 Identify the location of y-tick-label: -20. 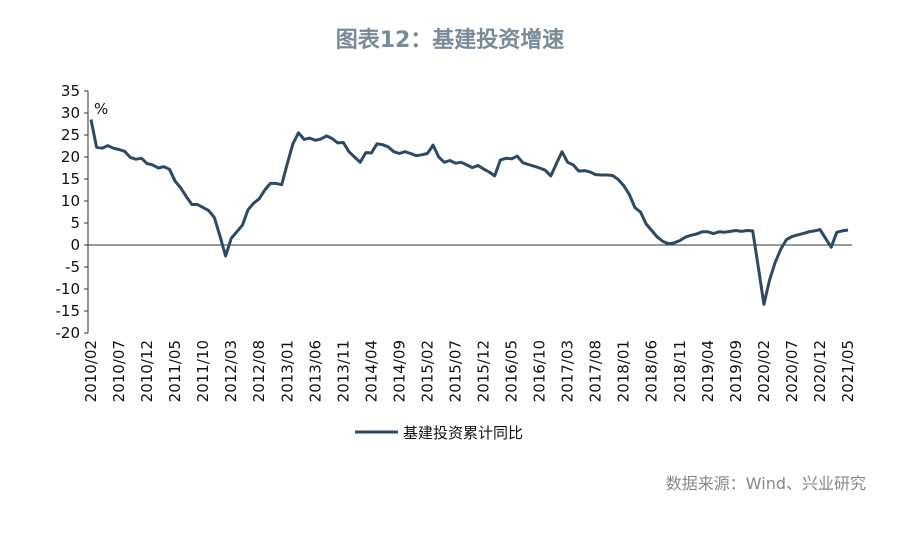
(68, 333).